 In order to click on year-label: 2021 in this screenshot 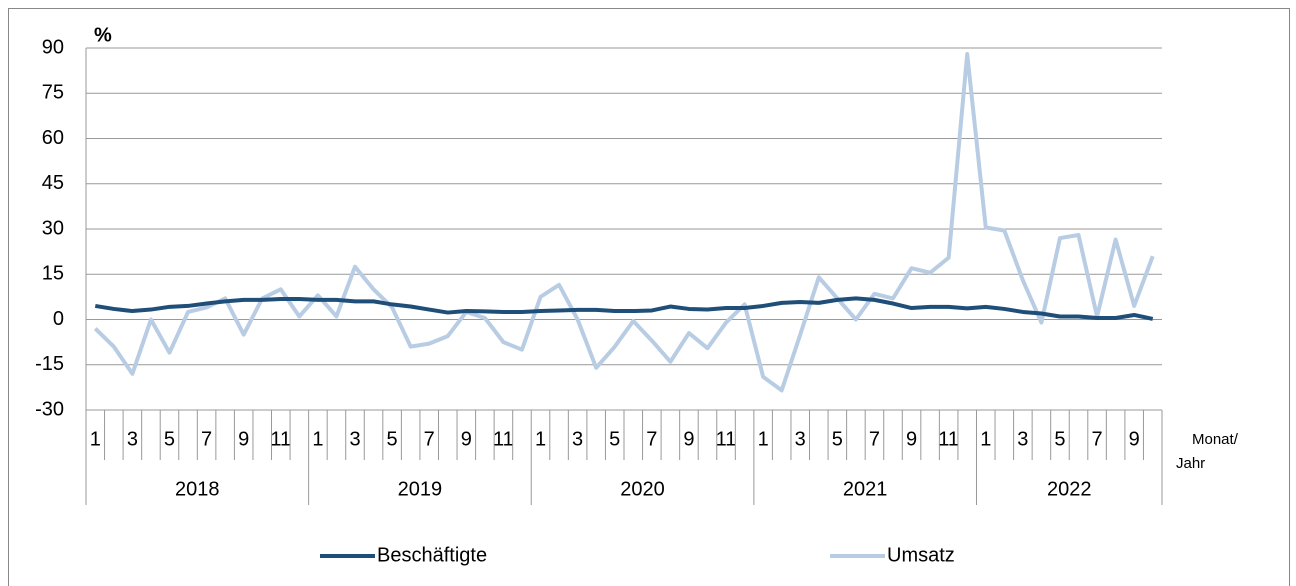, I will do `click(865, 489)`.